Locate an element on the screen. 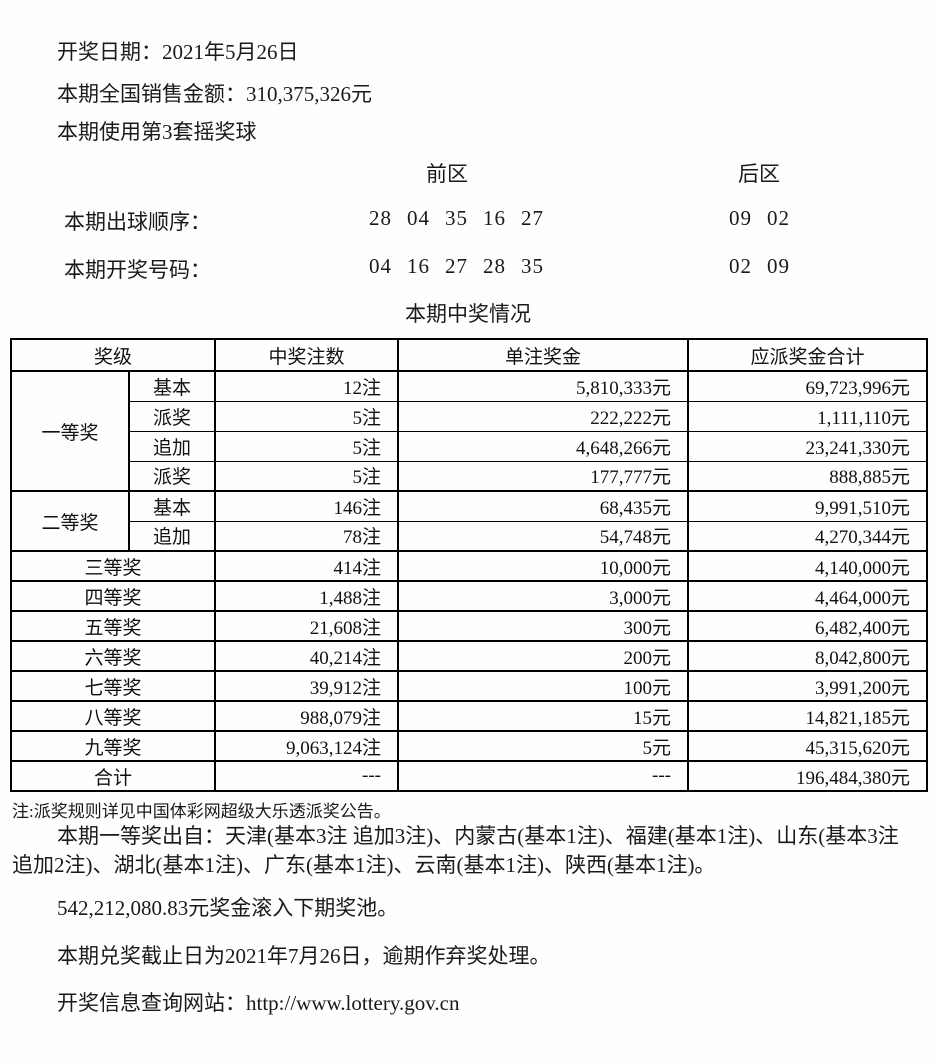 The width and height of the screenshot is (936, 1064). total-prize-cell: 45,315,620元 is located at coordinates (808, 745).